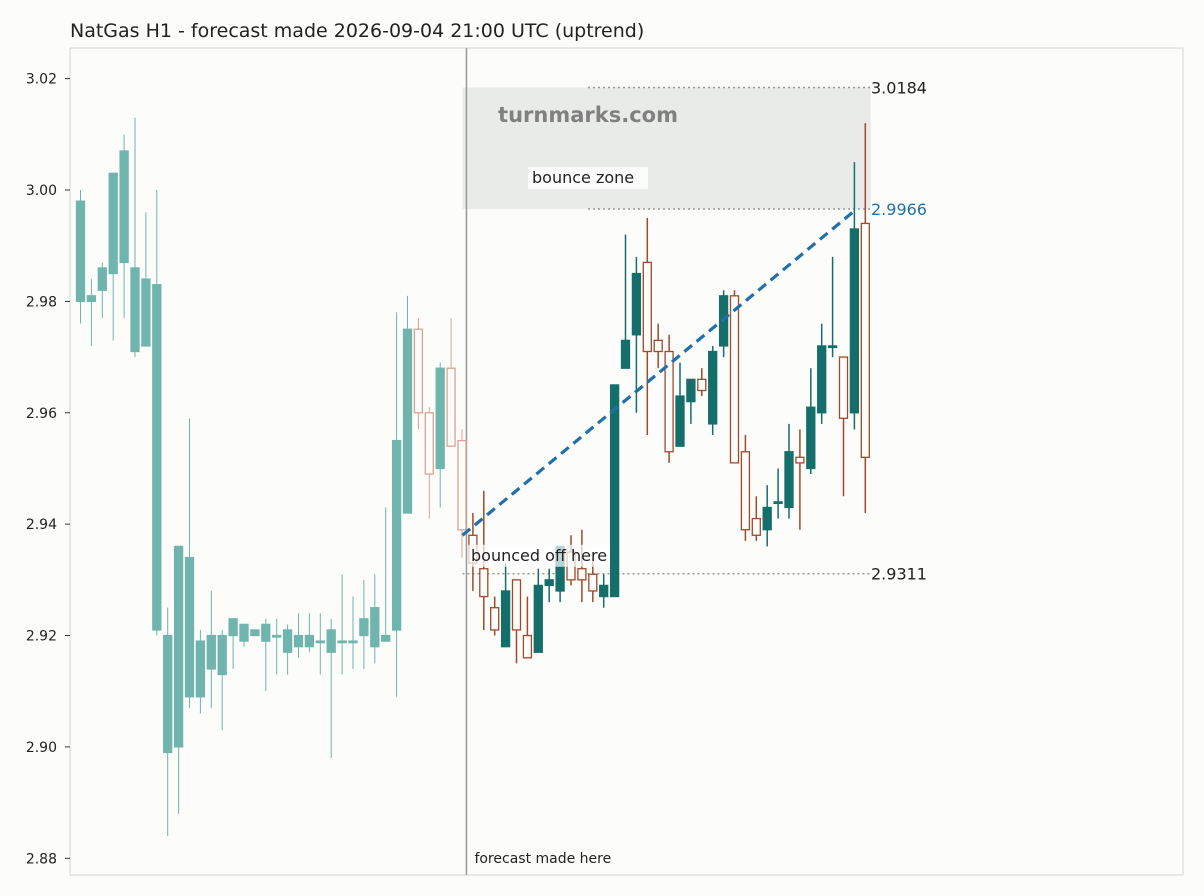 Image resolution: width=1204 pixels, height=896 pixels. I want to click on y-tick-label: 2.98, so click(41, 302).